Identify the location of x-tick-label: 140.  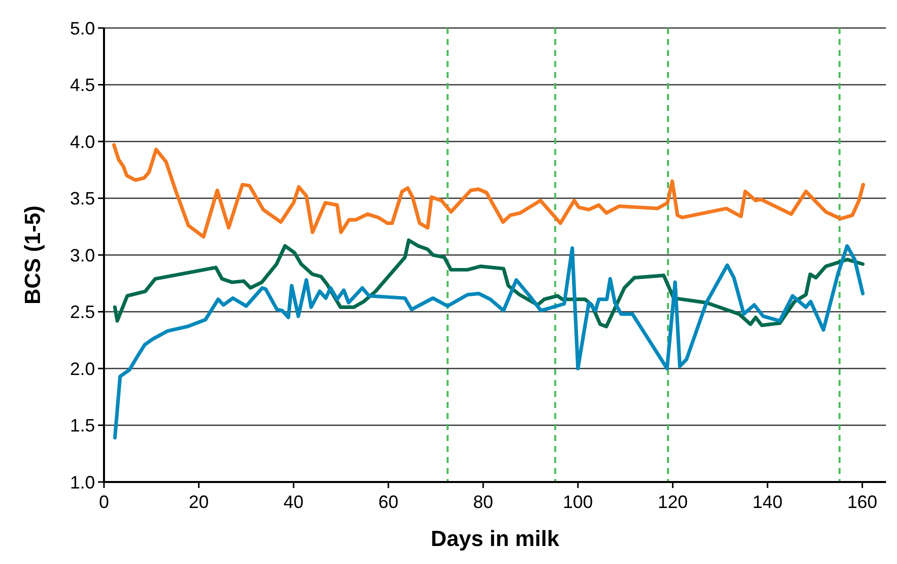
(767, 502).